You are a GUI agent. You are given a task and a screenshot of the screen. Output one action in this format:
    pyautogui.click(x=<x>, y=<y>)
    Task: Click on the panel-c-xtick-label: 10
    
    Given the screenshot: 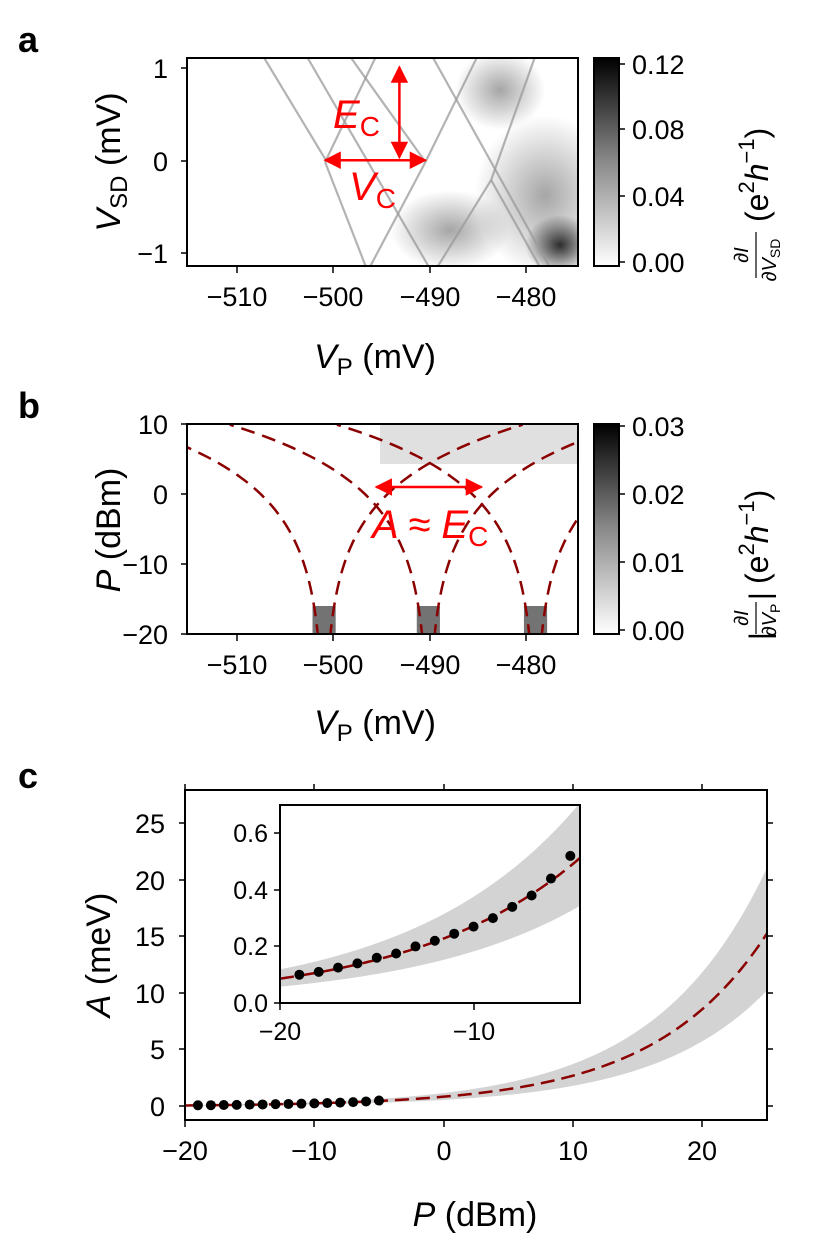 What is the action you would take?
    pyautogui.click(x=573, y=1151)
    